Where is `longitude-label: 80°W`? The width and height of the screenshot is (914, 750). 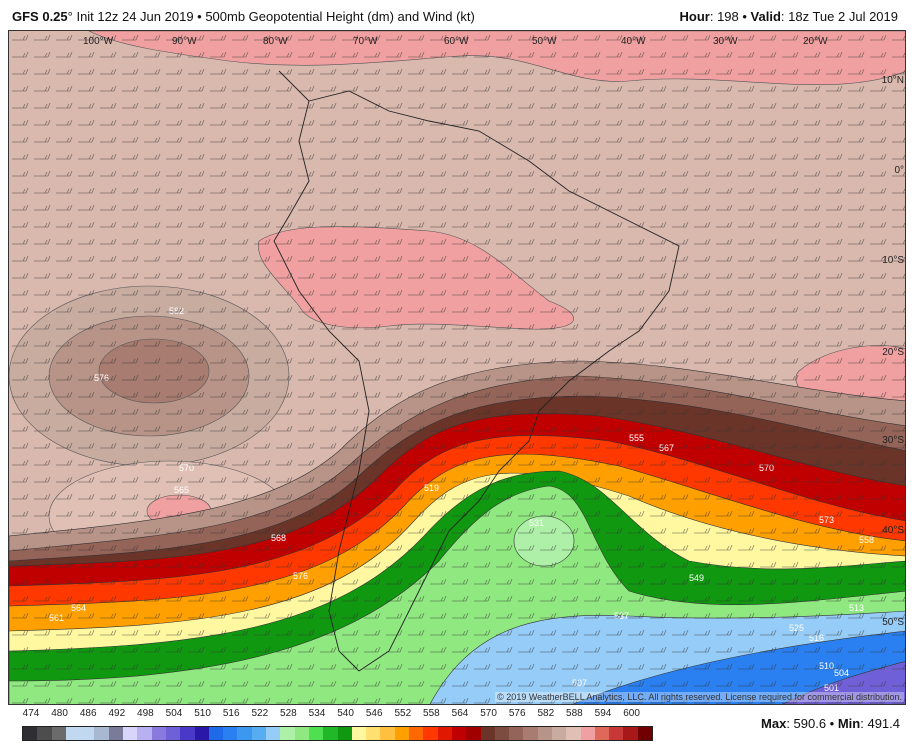
longitude-label: 80°W is located at coordinates (275, 41).